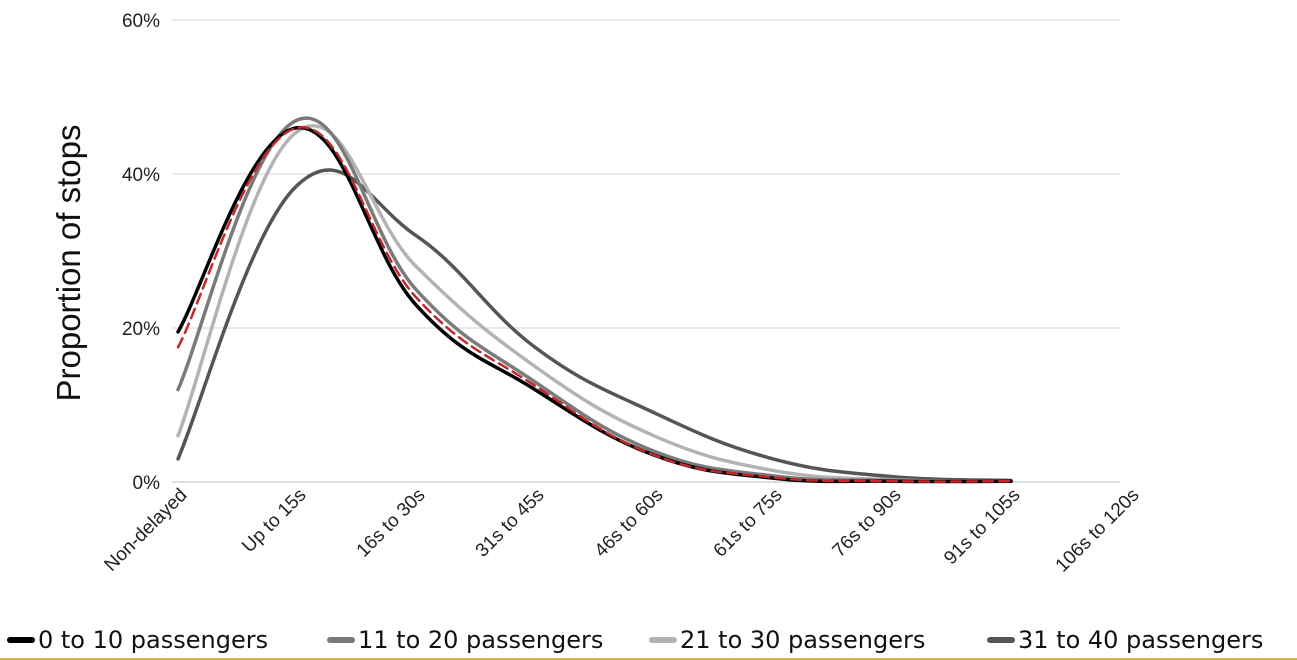 This screenshot has width=1297, height=660. I want to click on y-tick-label: 60%, so click(141, 21).